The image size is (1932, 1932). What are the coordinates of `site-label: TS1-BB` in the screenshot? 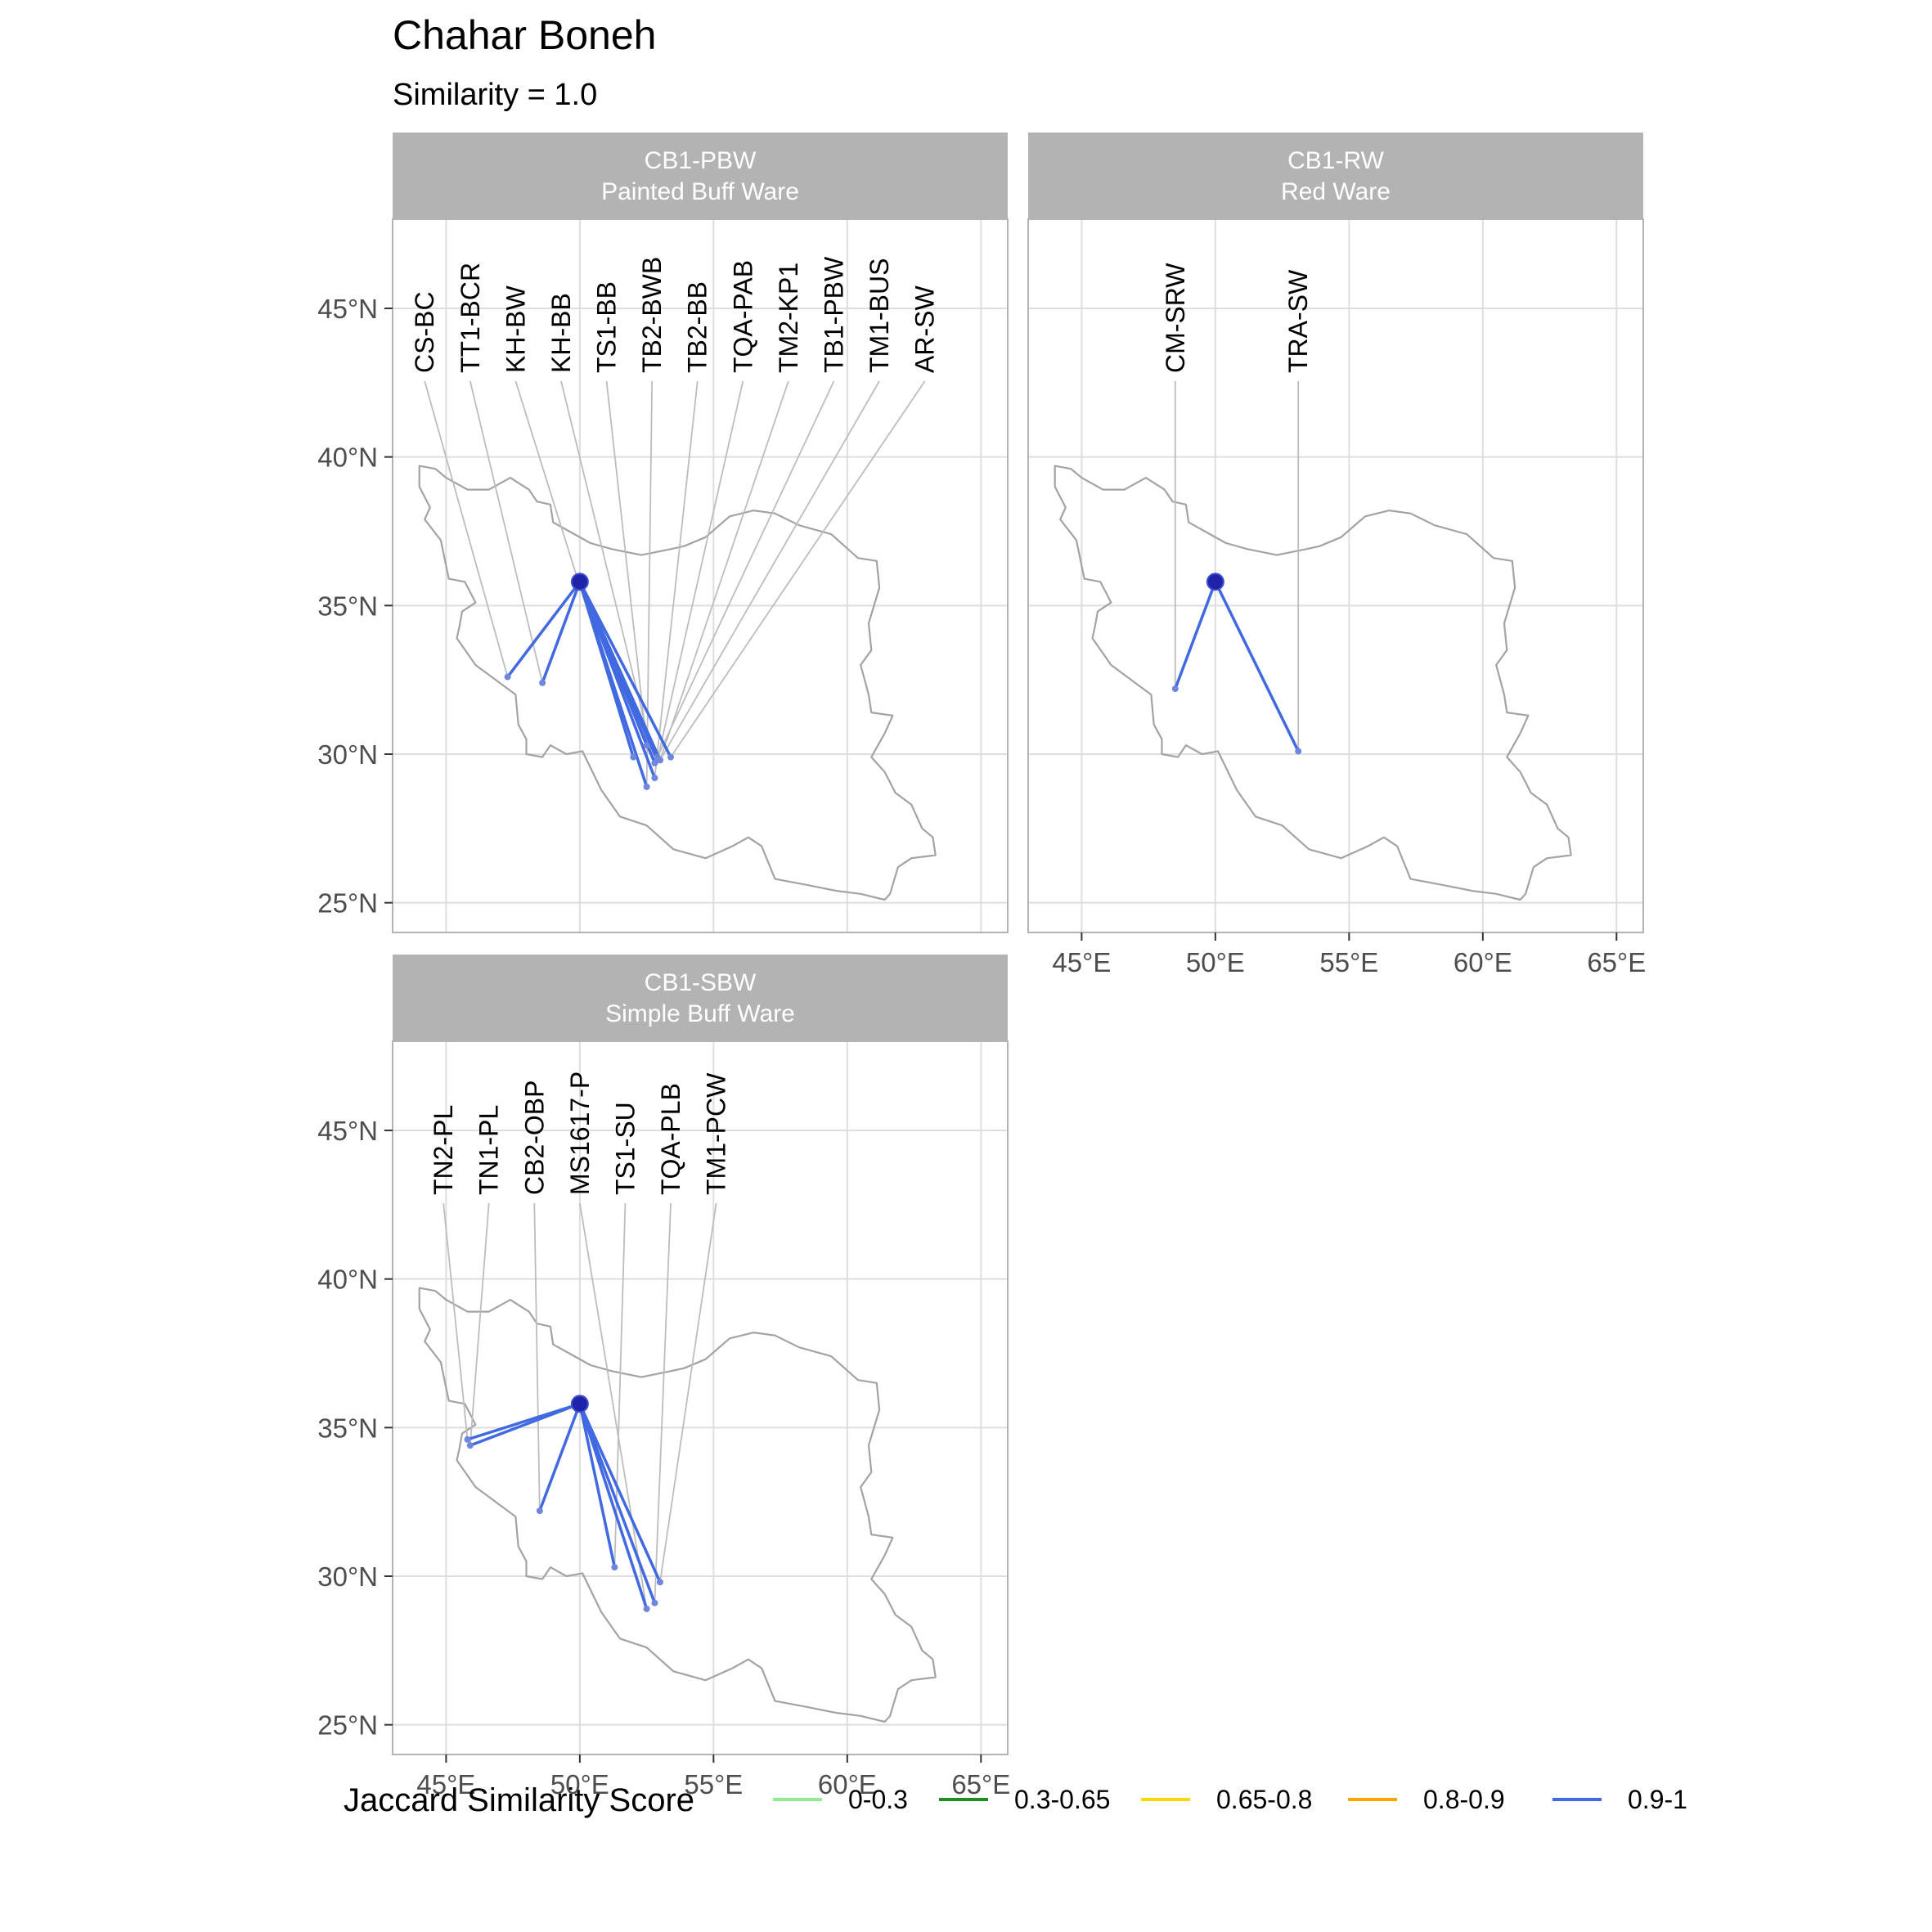 It's located at (607, 327).